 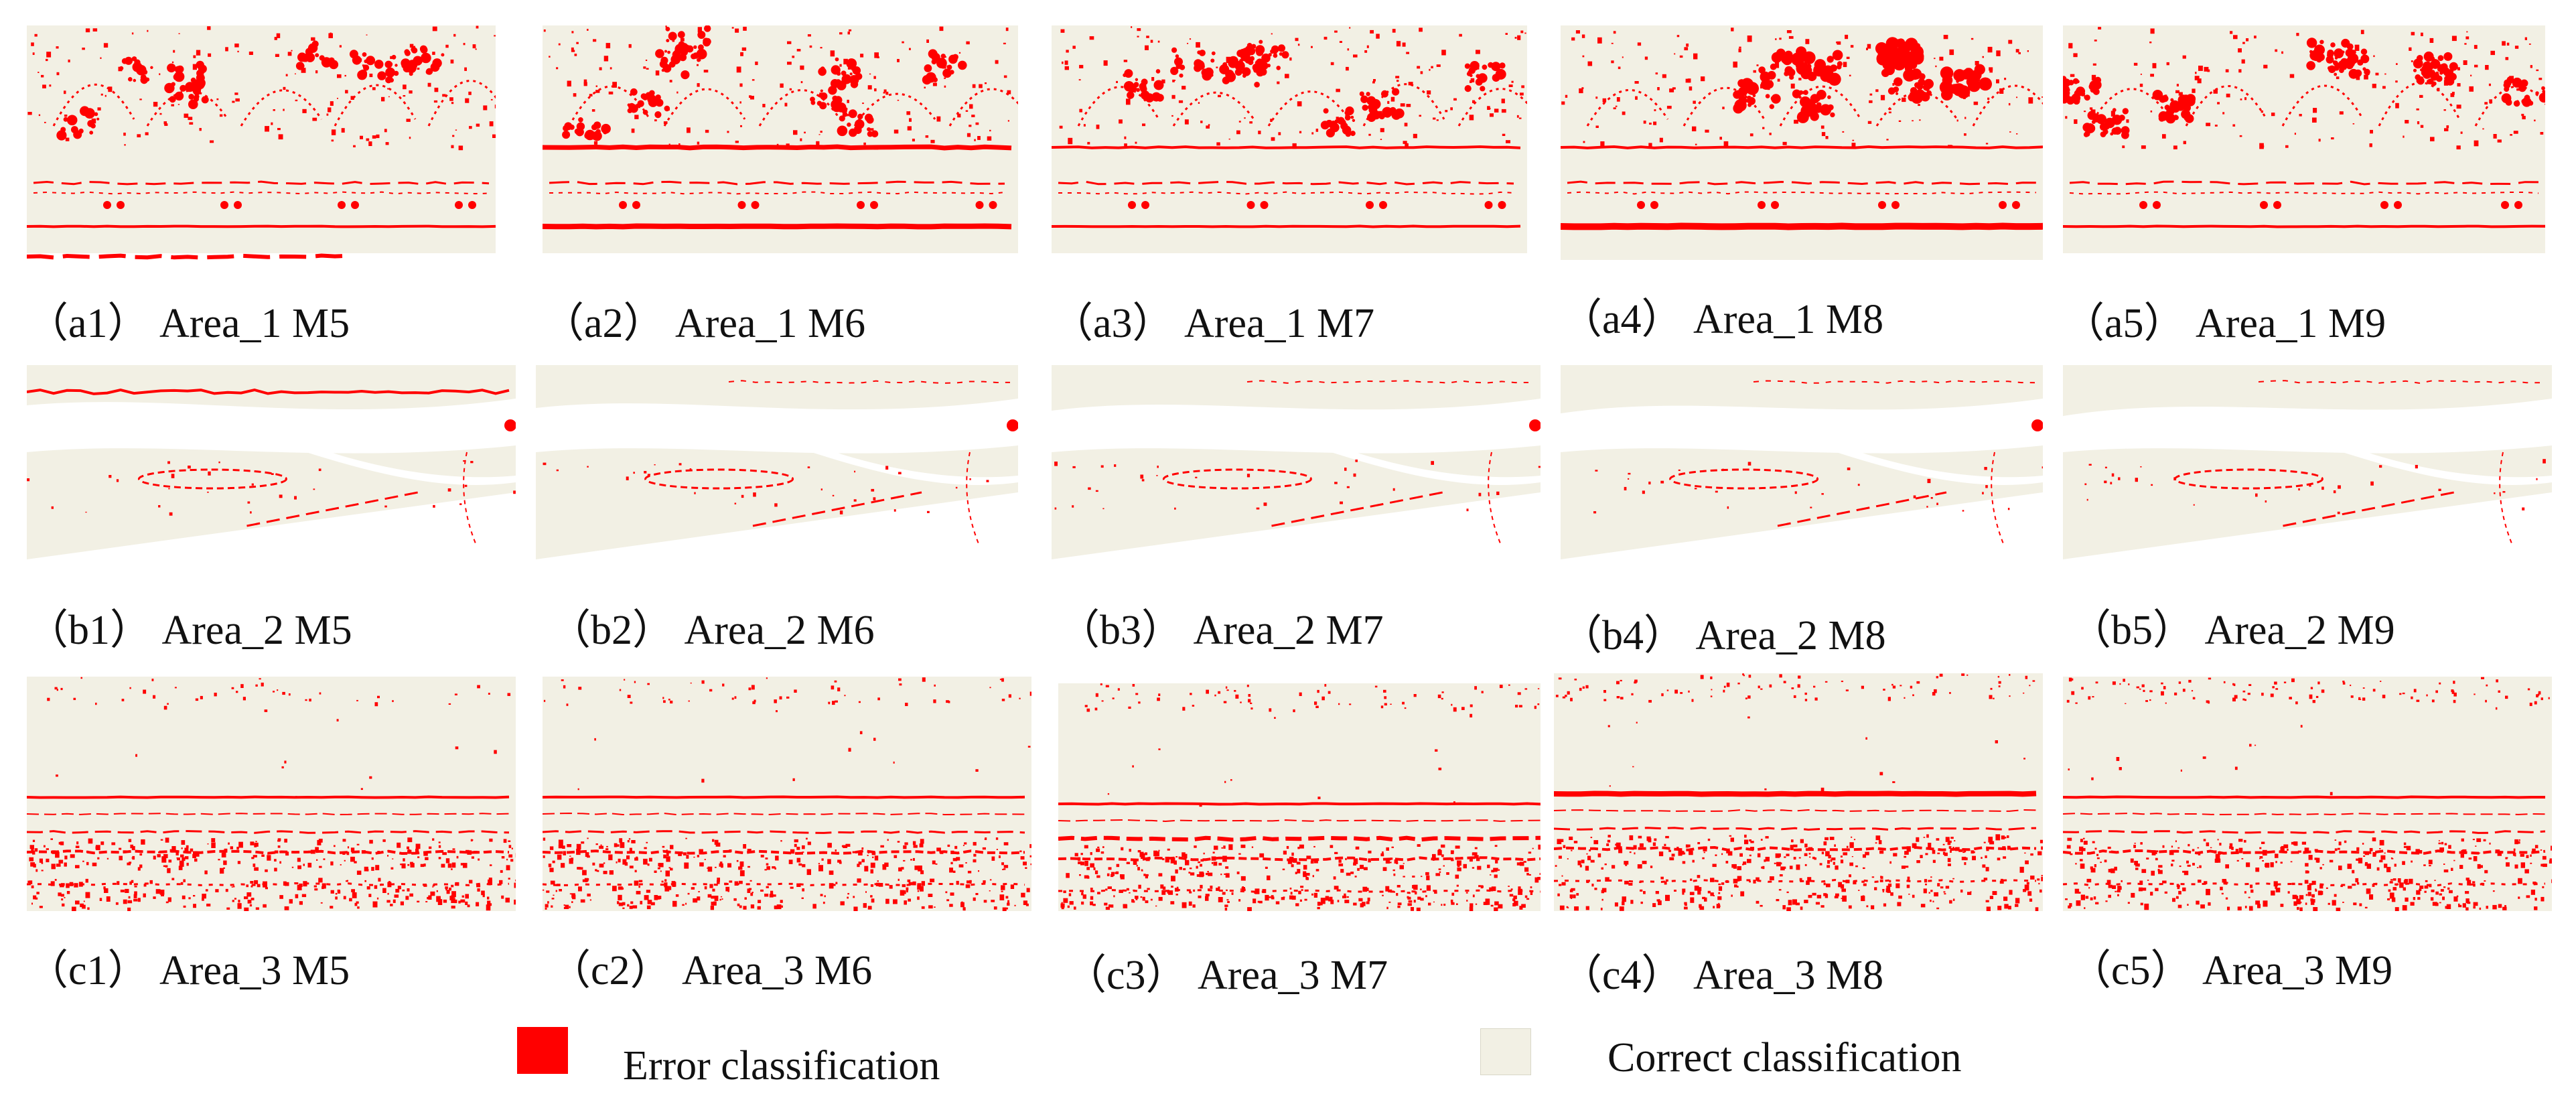 I want to click on caption-b4: （b4） Area_2 M8, so click(x=1723, y=636).